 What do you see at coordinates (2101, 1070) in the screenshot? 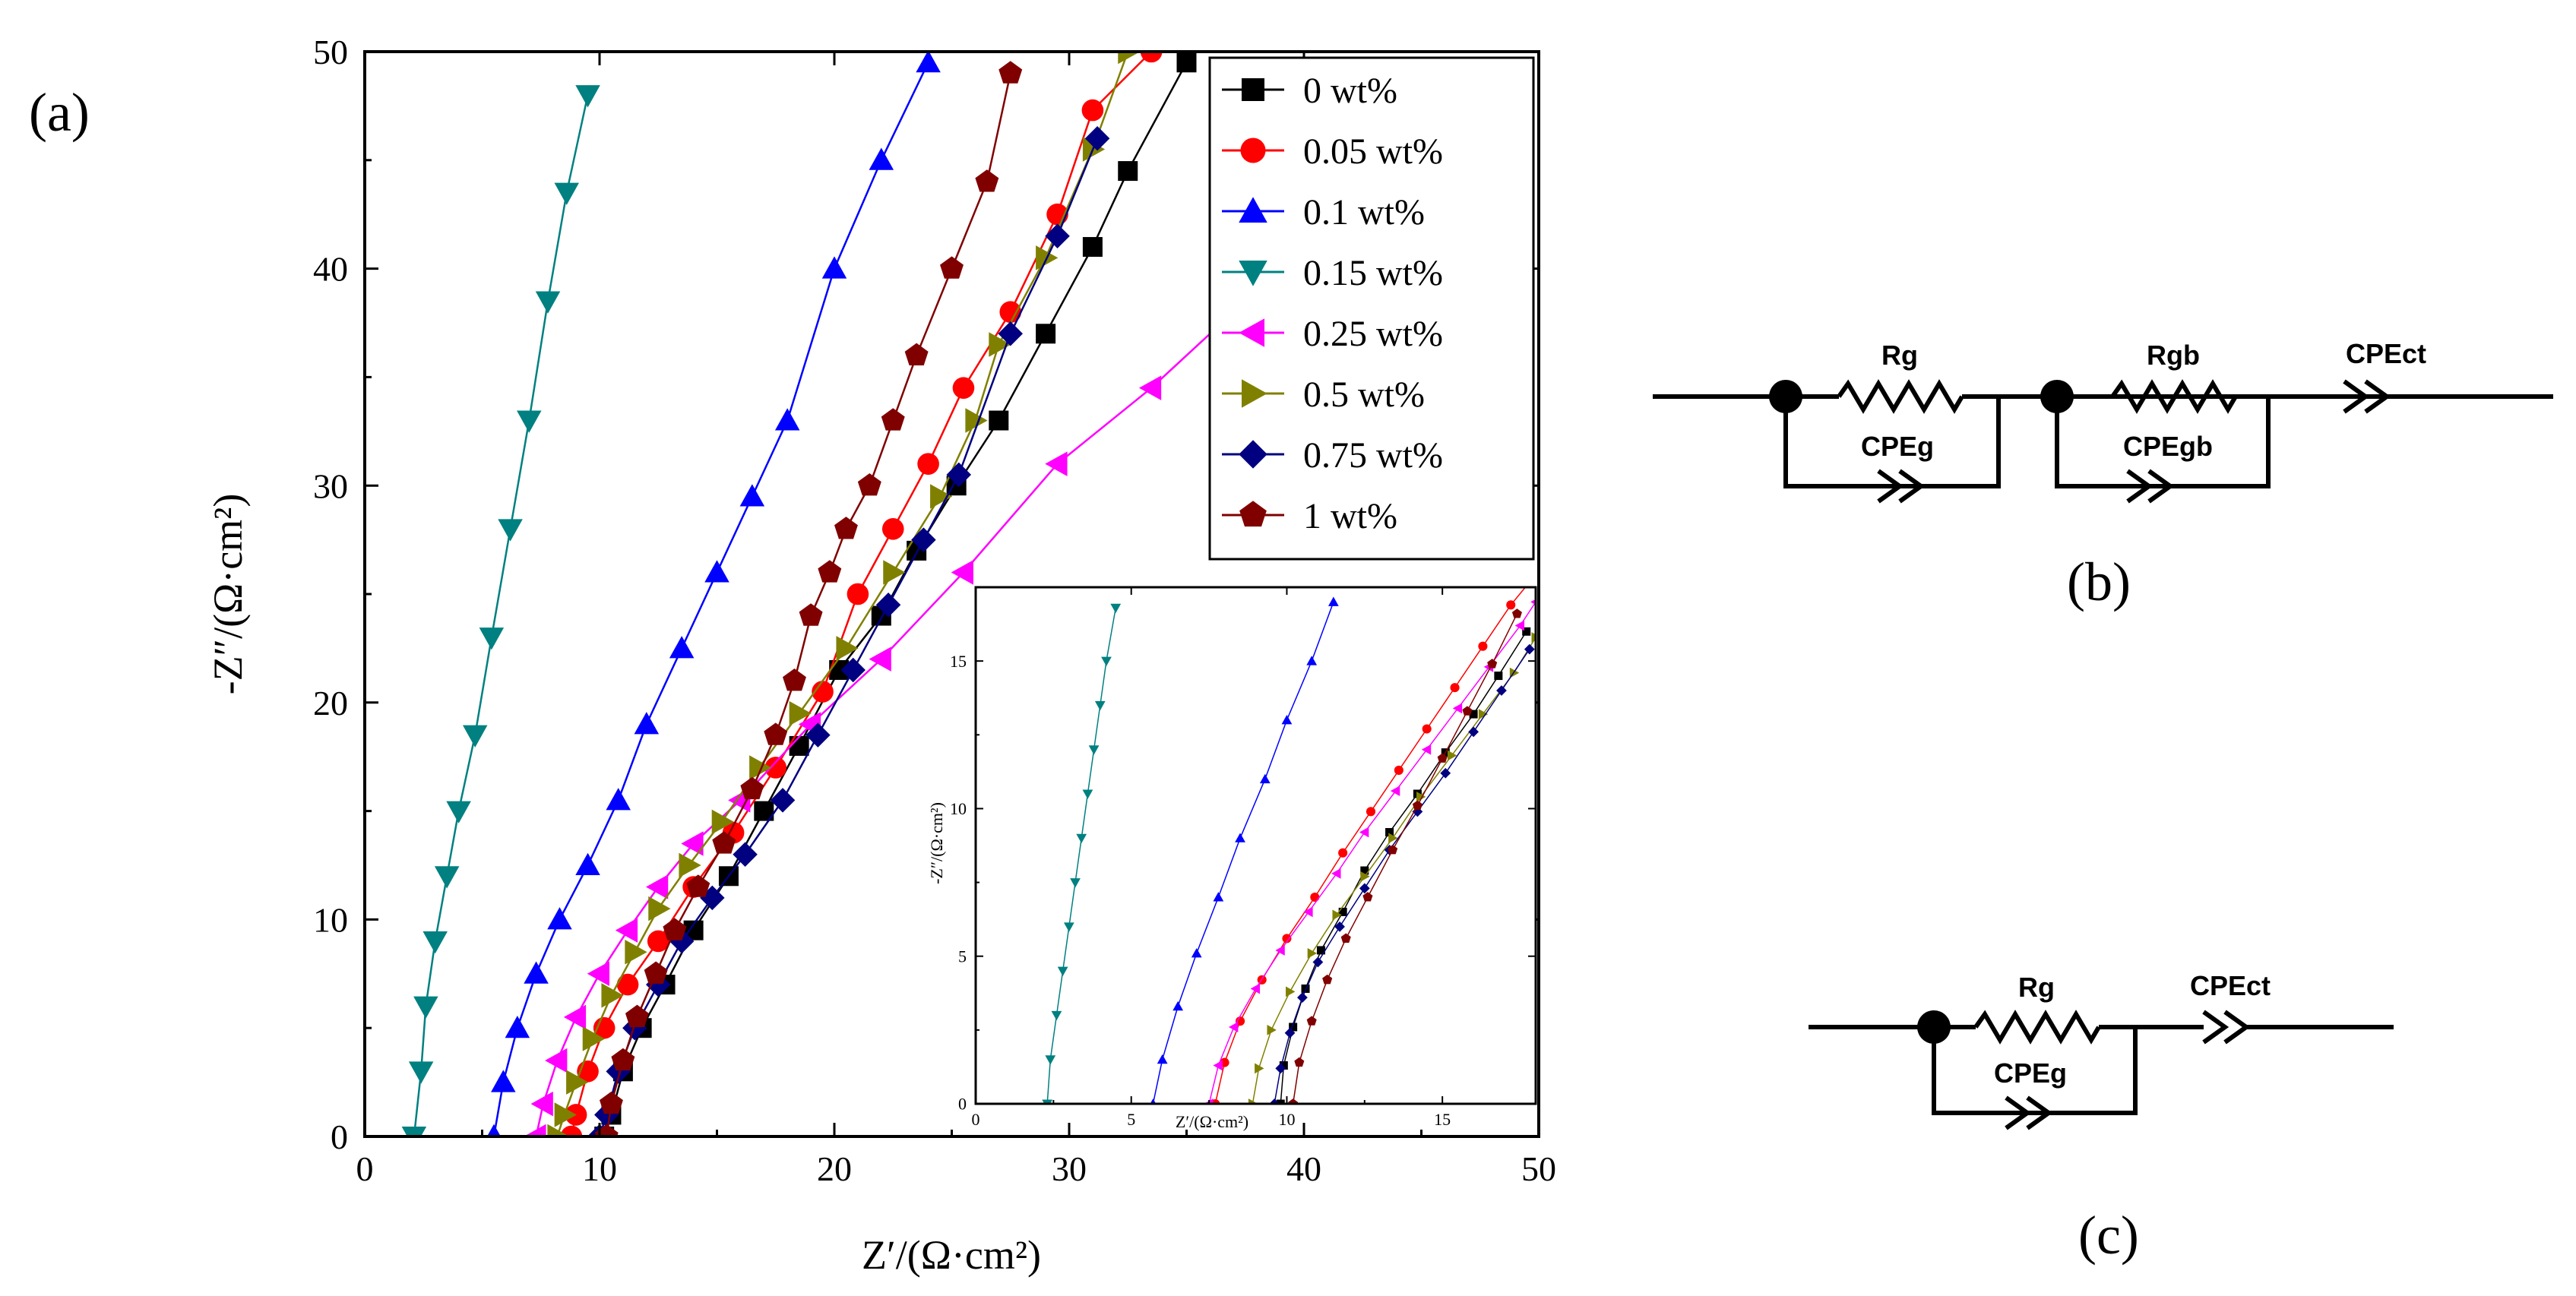
I see `circuit-diagram-c` at bounding box center [2101, 1070].